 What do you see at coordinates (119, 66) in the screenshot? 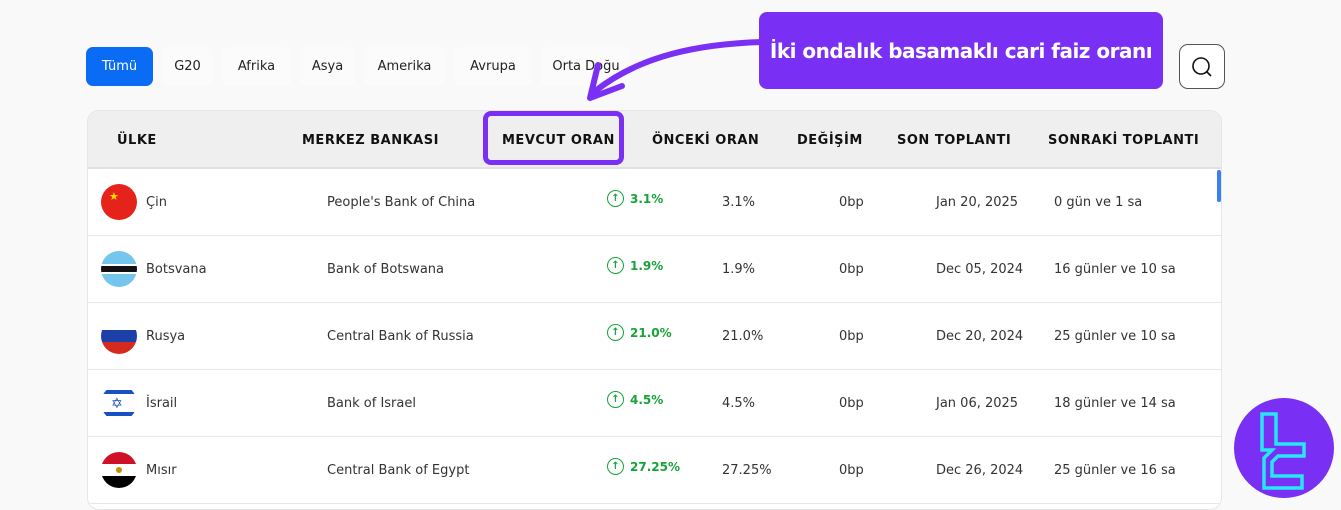
I see `tab-all: Tümü` at bounding box center [119, 66].